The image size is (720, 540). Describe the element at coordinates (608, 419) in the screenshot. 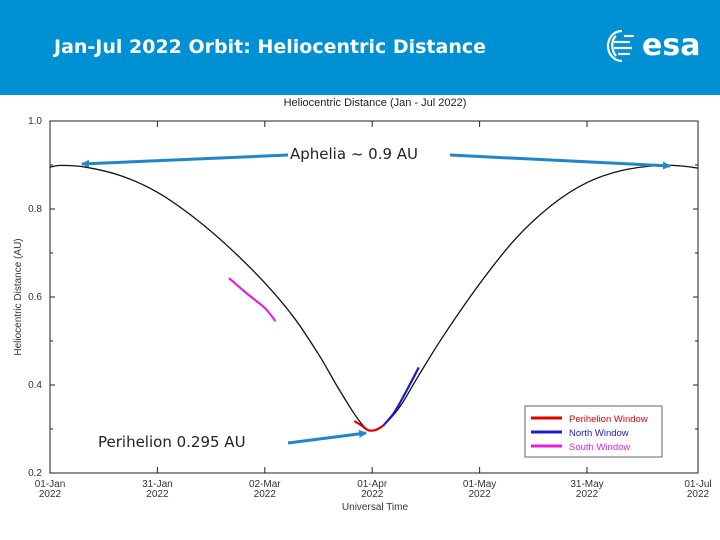

I see `legend-label-perihelion: Perihelion Window` at that location.